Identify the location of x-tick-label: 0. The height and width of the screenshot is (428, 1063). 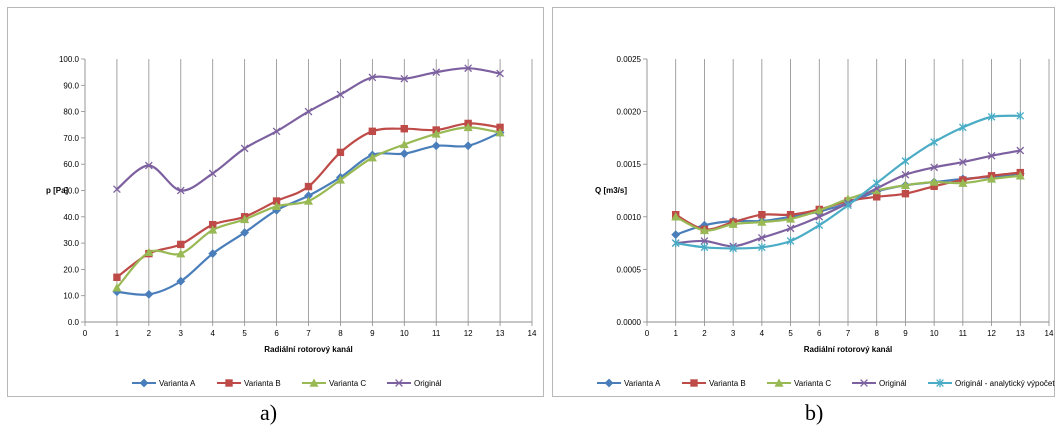
(647, 333).